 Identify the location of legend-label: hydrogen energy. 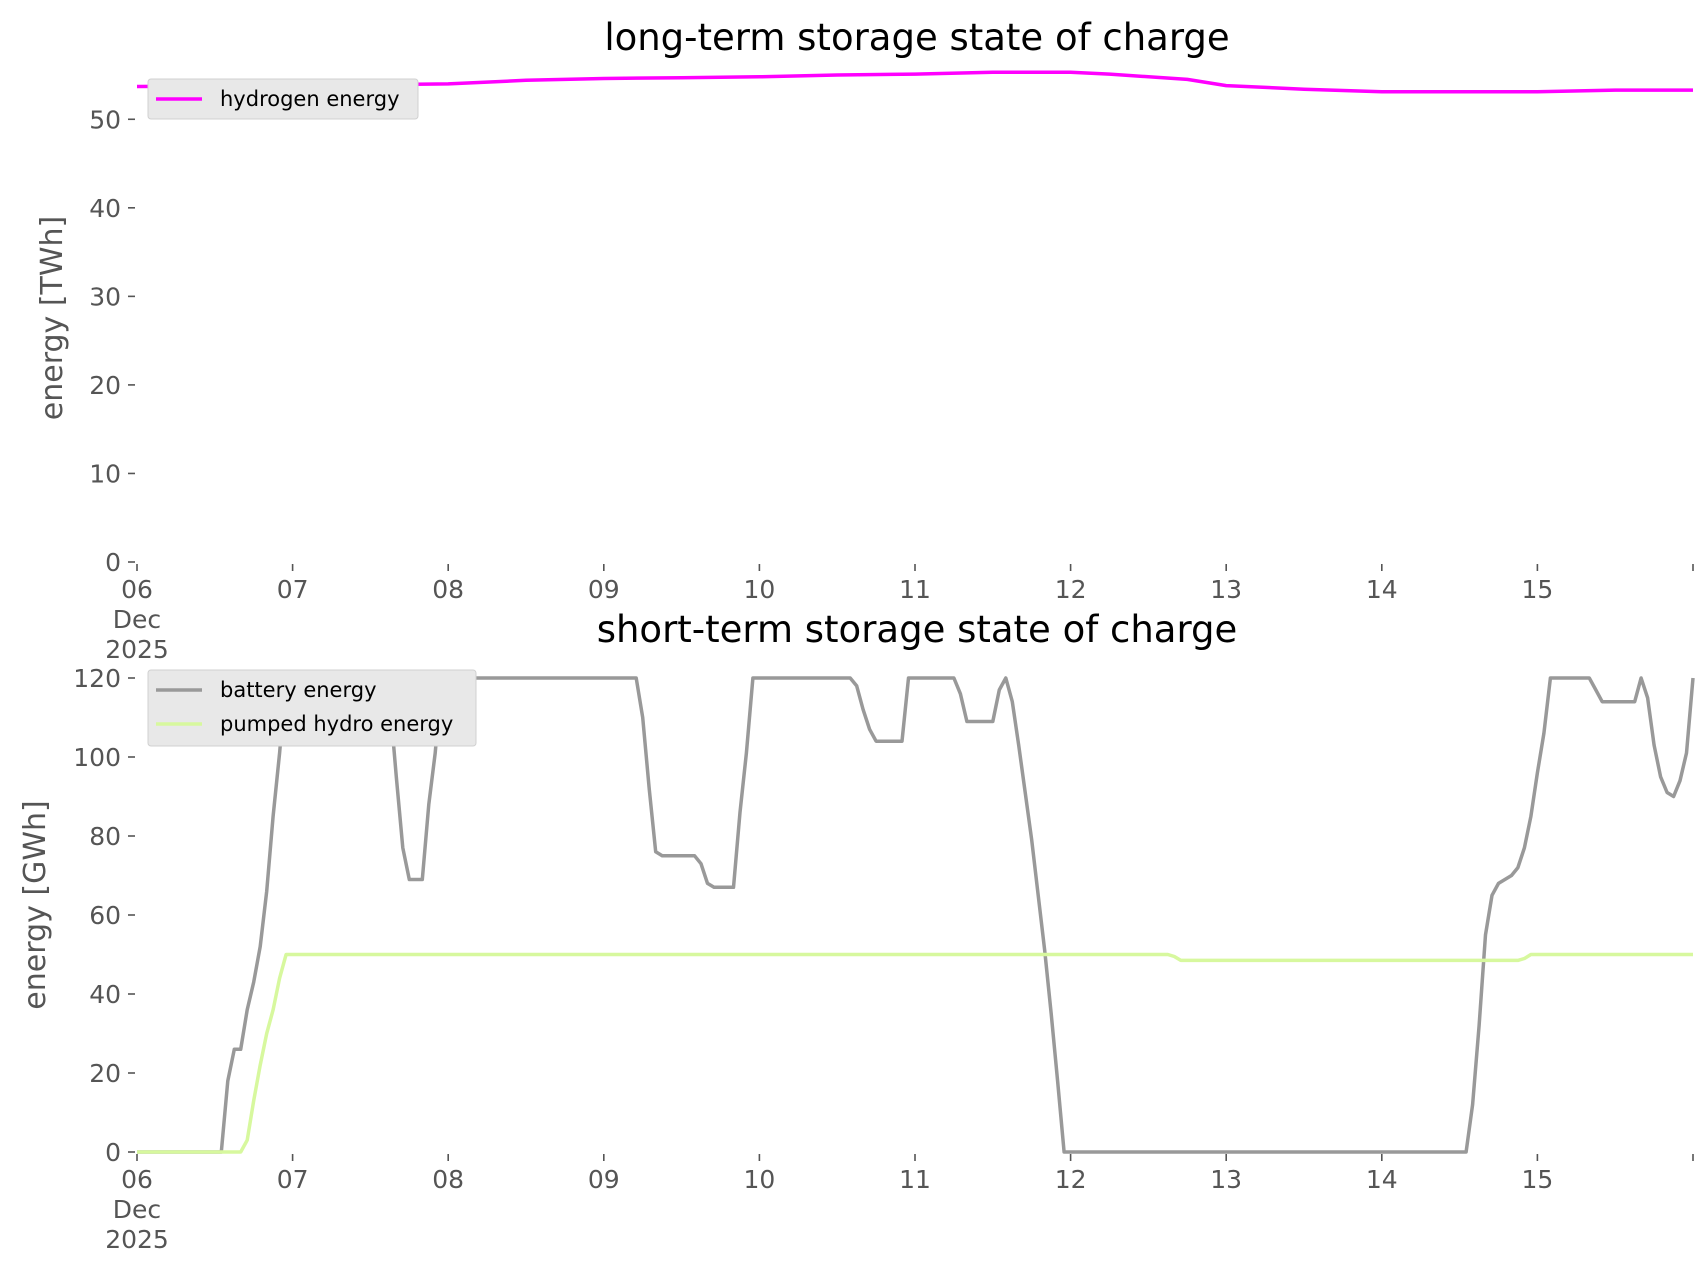
(310, 99).